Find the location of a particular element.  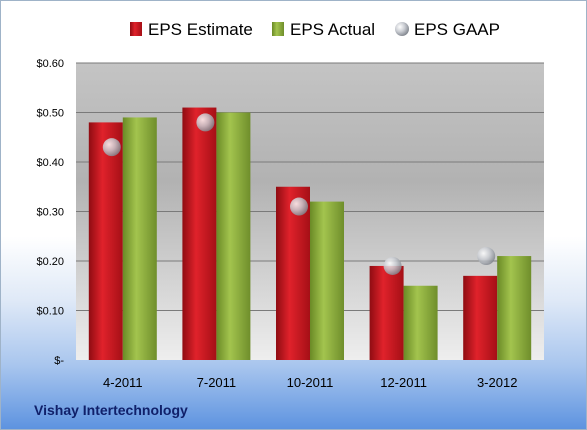

legend-label: EPS Actual is located at coordinates (332, 29).